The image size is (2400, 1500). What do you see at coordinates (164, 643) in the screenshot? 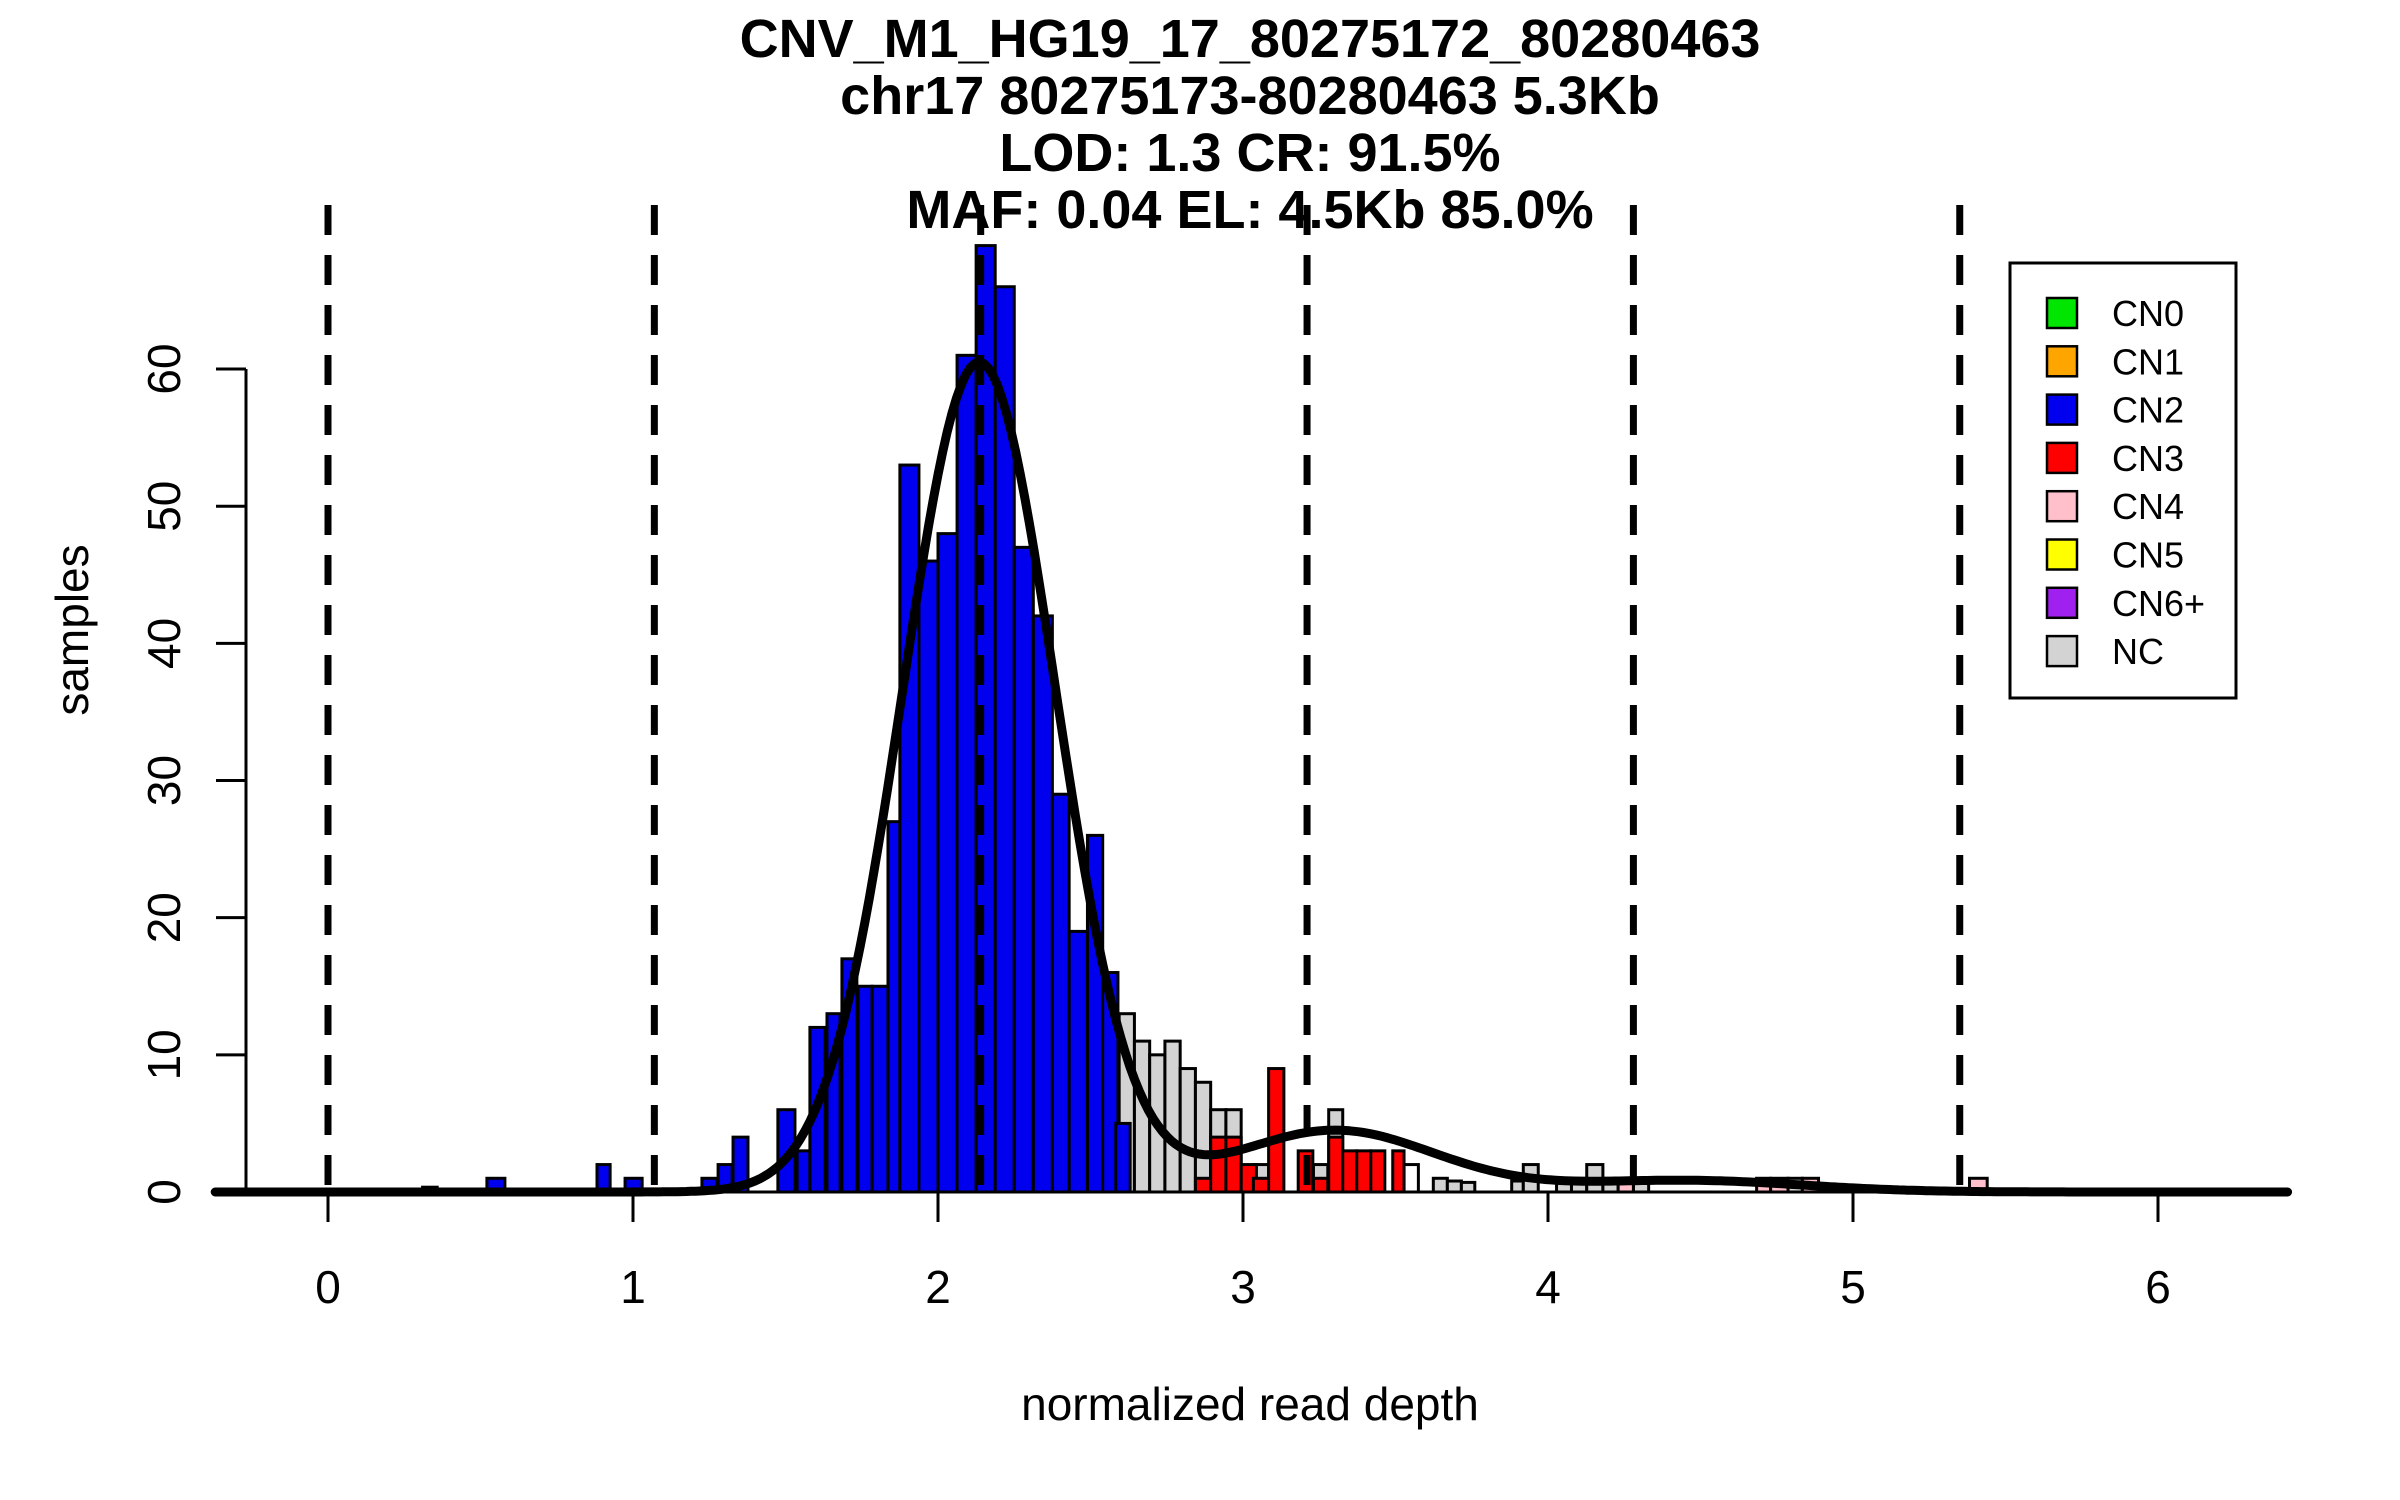
I see `y-tick-label: 40` at bounding box center [164, 643].